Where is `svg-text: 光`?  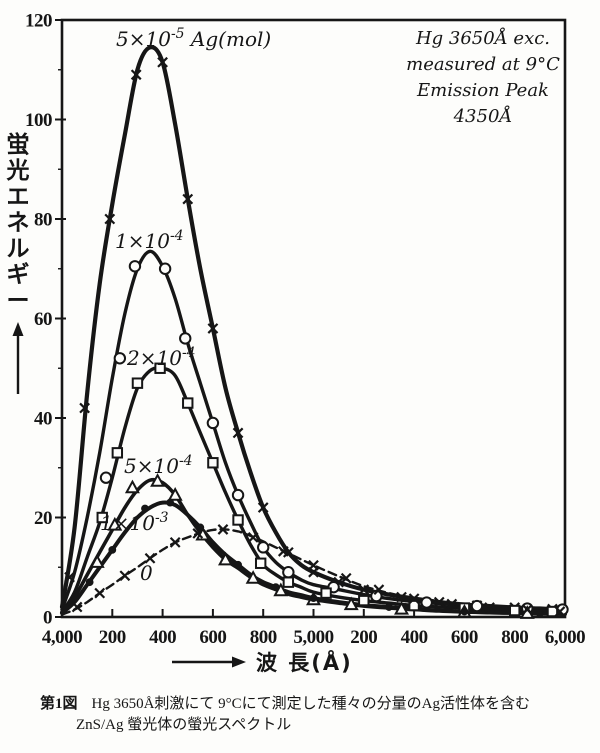
svg-text: 光 is located at coordinates (18, 171).